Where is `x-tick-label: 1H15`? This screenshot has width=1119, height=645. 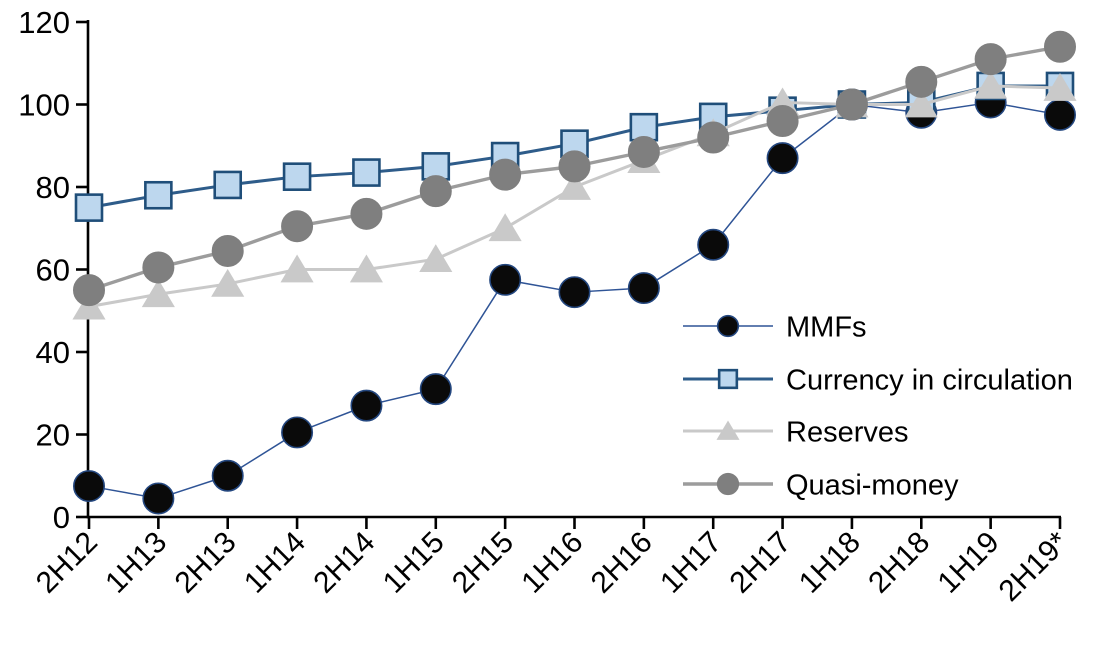
x-tick-label: 1H15 is located at coordinates (414, 563).